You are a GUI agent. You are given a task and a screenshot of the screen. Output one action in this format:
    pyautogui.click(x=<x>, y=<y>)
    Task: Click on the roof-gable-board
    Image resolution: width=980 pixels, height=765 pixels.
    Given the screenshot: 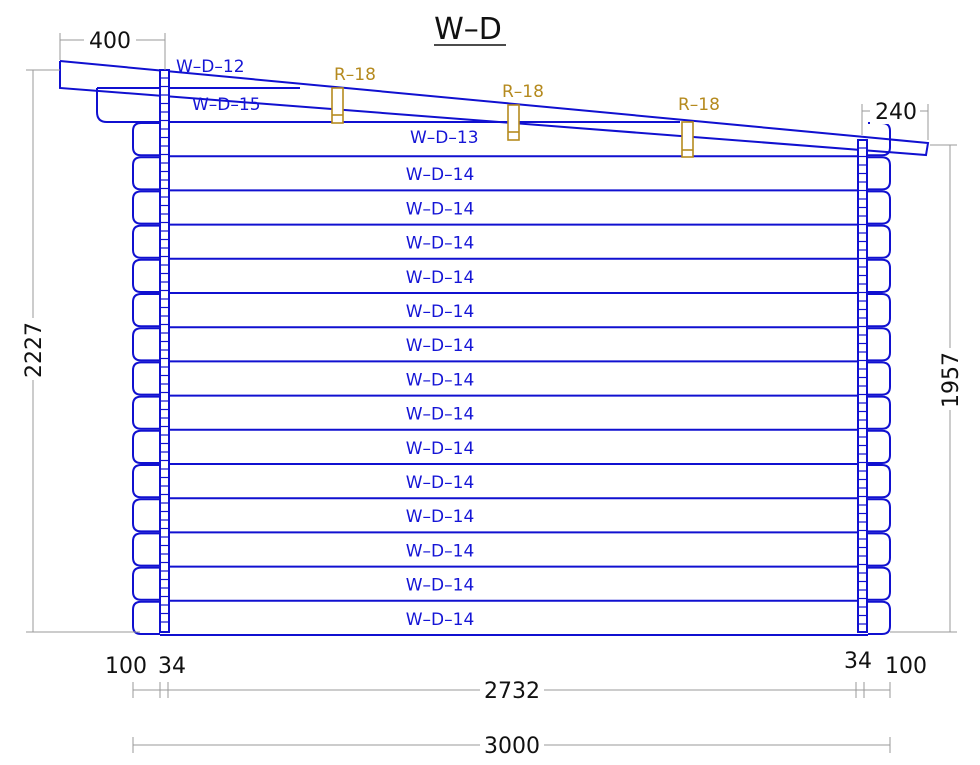 What is the action you would take?
    pyautogui.click(x=494, y=108)
    